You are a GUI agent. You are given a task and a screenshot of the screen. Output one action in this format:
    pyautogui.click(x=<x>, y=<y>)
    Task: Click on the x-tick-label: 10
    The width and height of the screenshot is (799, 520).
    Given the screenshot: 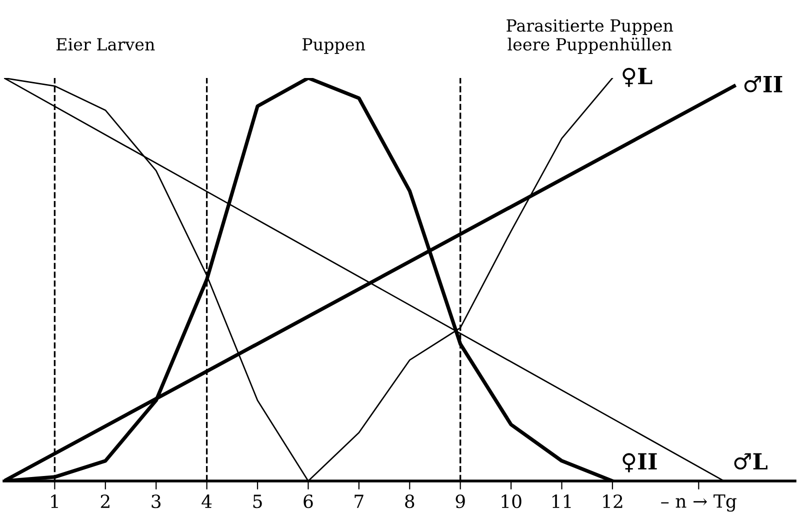 What is the action you would take?
    pyautogui.click(x=512, y=501)
    